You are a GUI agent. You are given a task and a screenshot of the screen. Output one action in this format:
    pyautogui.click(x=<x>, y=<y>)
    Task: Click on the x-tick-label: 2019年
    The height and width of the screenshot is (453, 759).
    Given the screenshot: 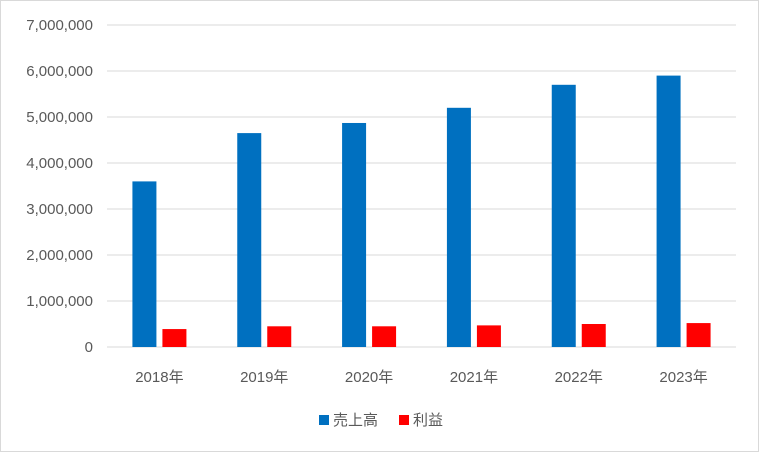 What is the action you would take?
    pyautogui.click(x=264, y=377)
    